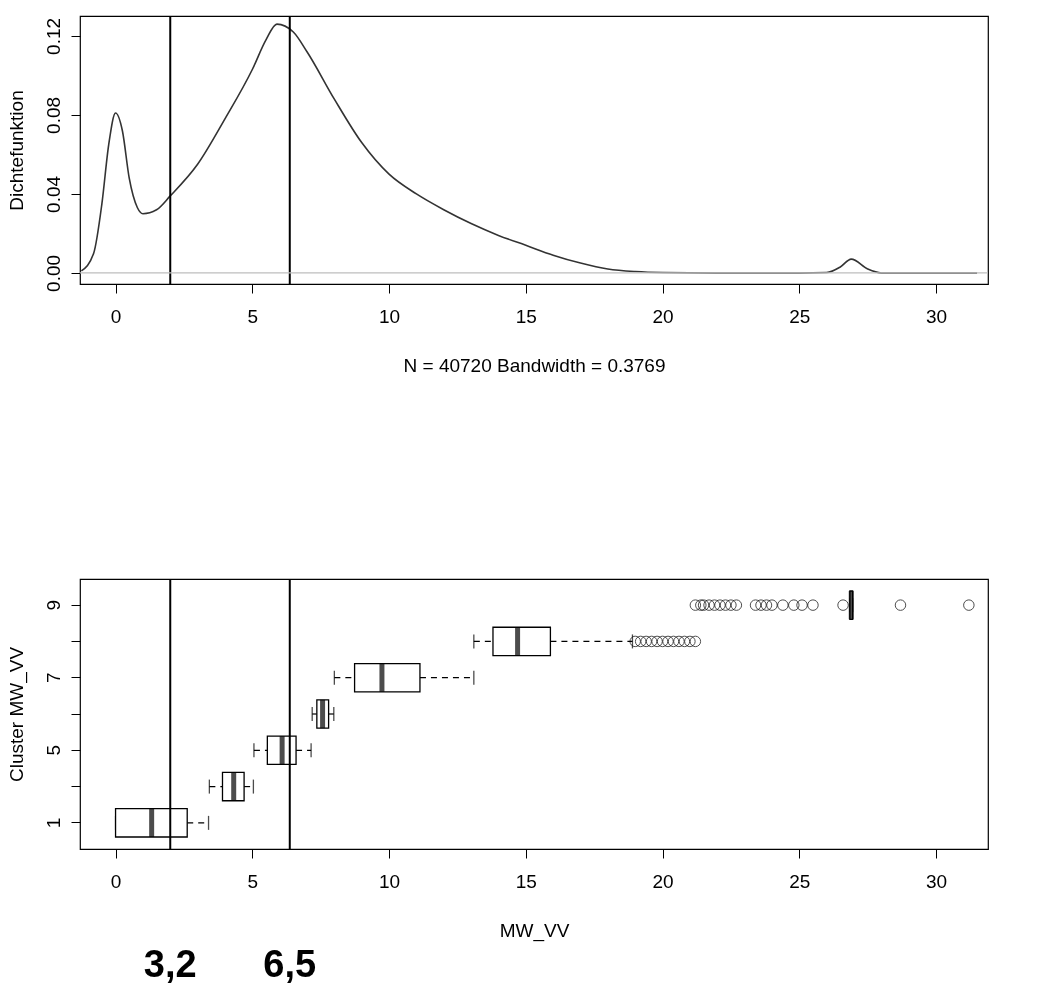 This screenshot has height=992, width=1048. What do you see at coordinates (53, 273) in the screenshot?
I see `y-tick-label: 0.00` at bounding box center [53, 273].